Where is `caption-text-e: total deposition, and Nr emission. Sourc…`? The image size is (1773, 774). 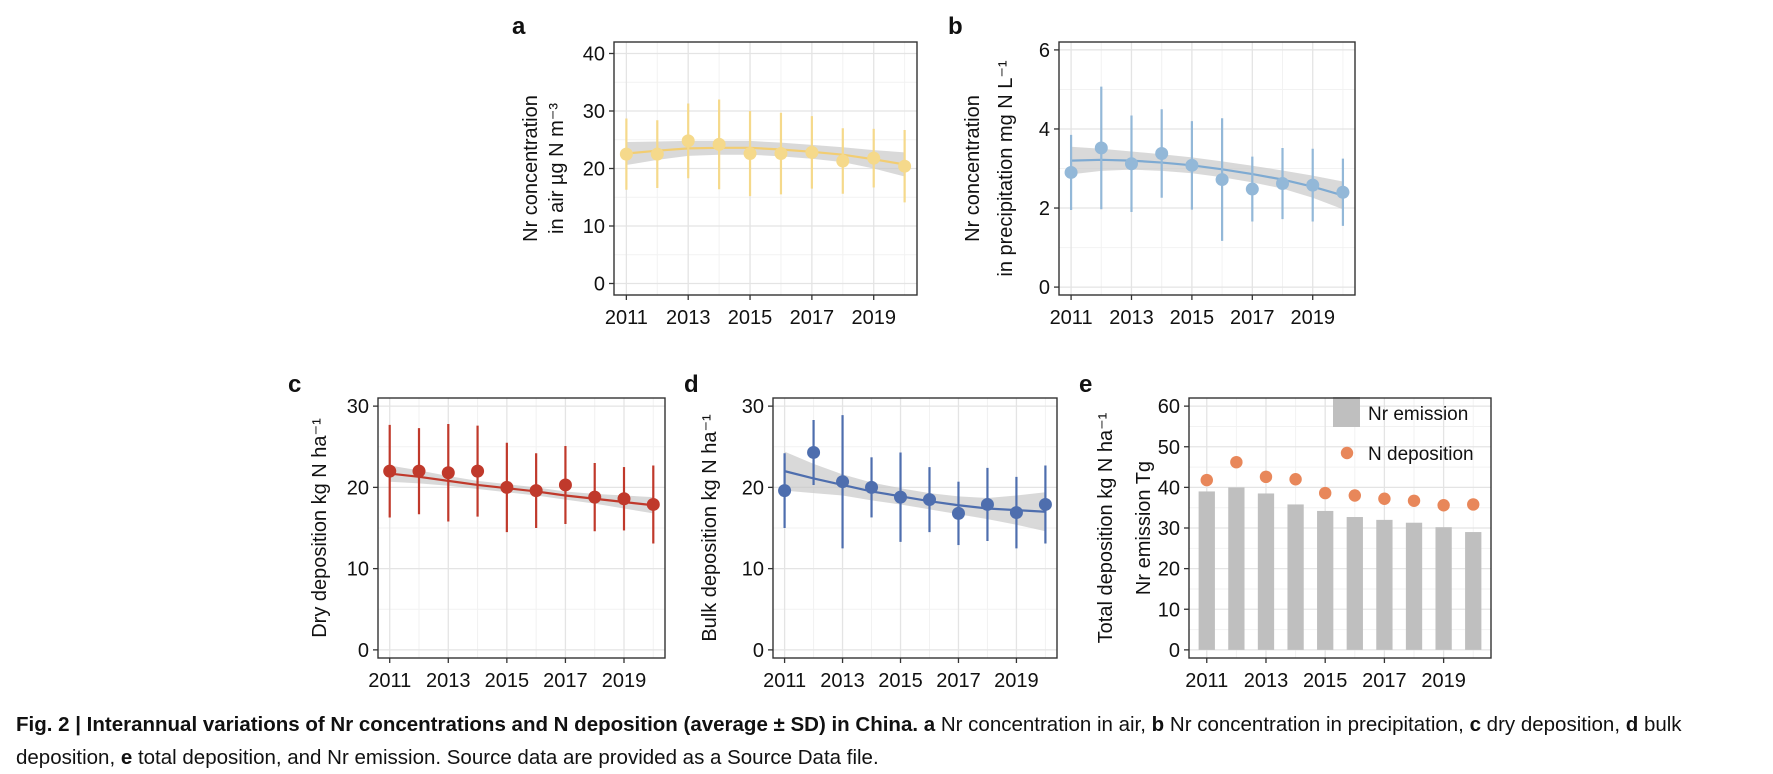
caption-text-e: total deposition, and Nr emission. Sourc… is located at coordinates (505, 757).